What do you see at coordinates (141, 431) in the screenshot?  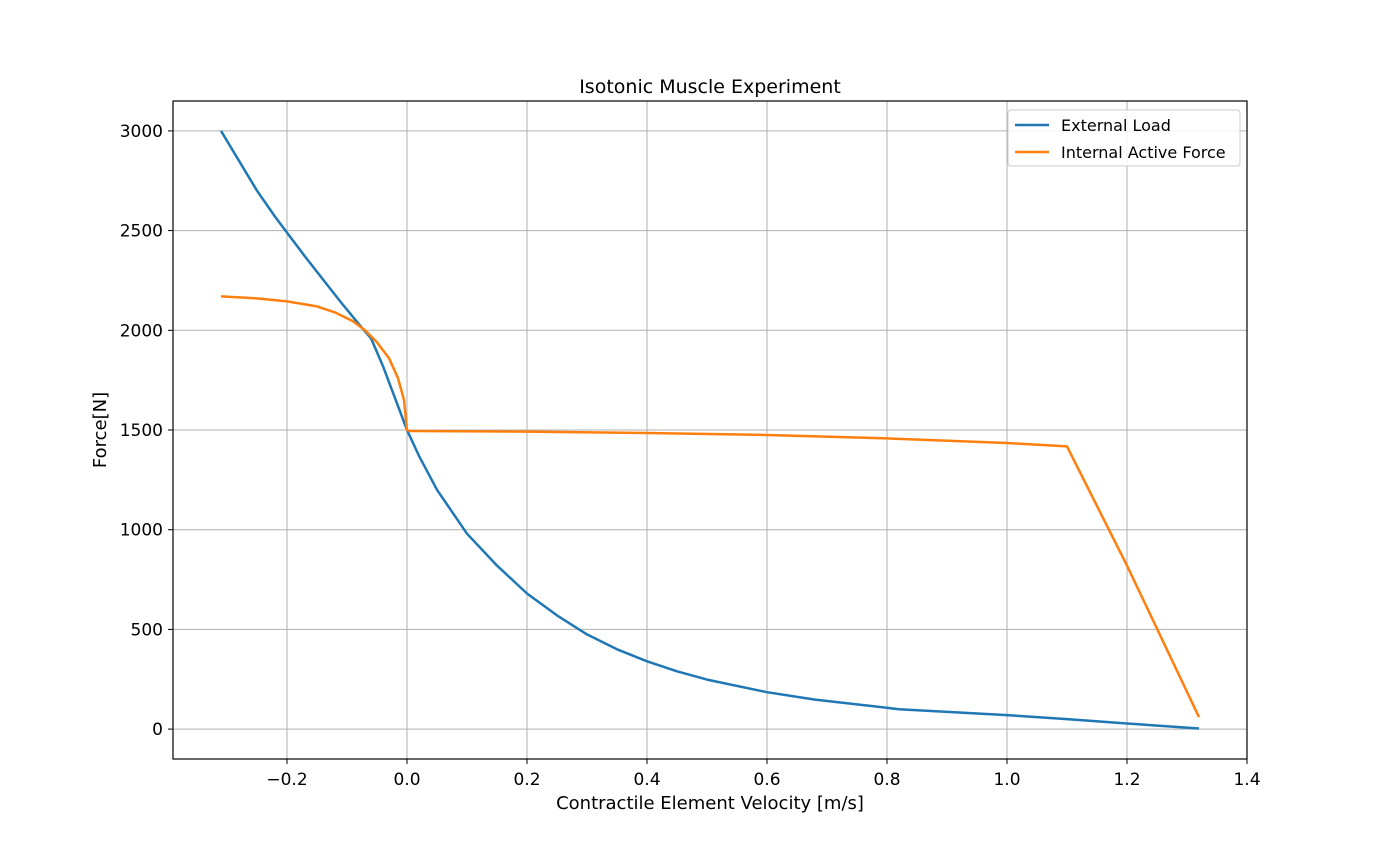 I see `y-tick-label: 1500` at bounding box center [141, 431].